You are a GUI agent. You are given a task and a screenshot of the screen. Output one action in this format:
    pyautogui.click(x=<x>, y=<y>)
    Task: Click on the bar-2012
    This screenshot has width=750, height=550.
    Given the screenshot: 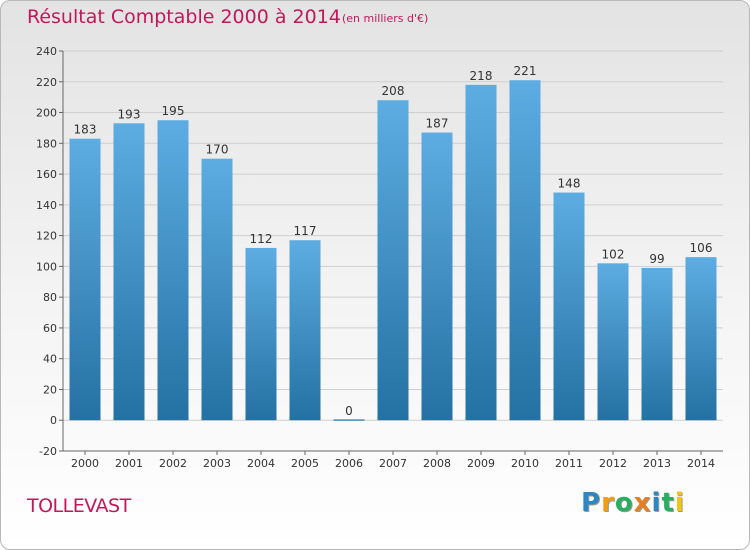 What is the action you would take?
    pyautogui.click(x=613, y=342)
    